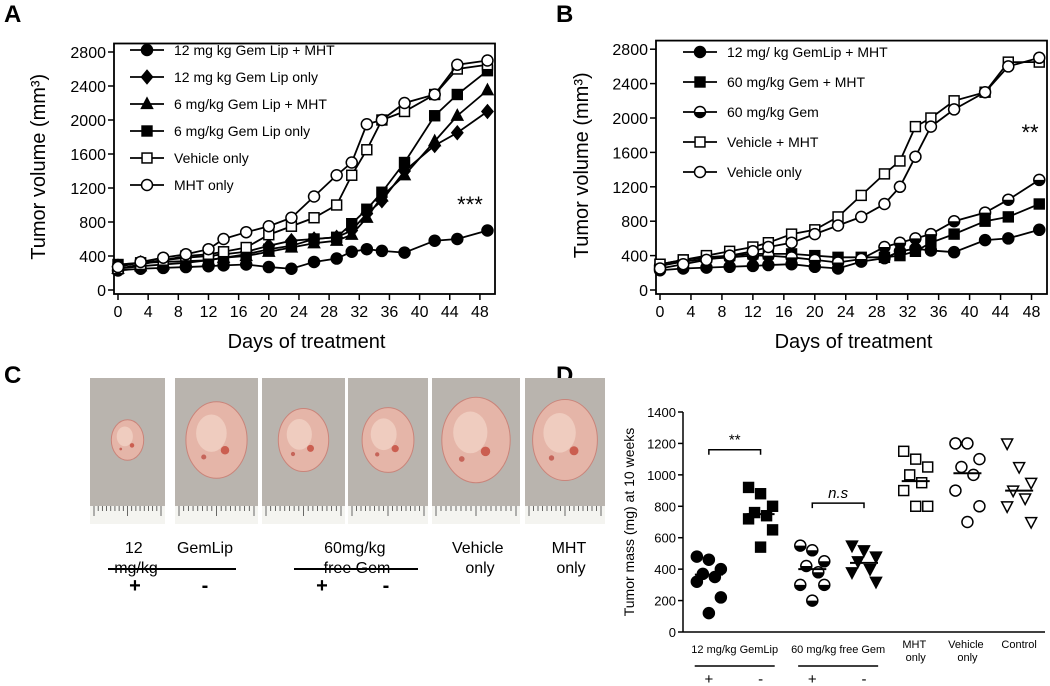 This screenshot has height=686, width=1050. What do you see at coordinates (269, 312) in the screenshot?
I see `x-tick-label: 20` at bounding box center [269, 312].